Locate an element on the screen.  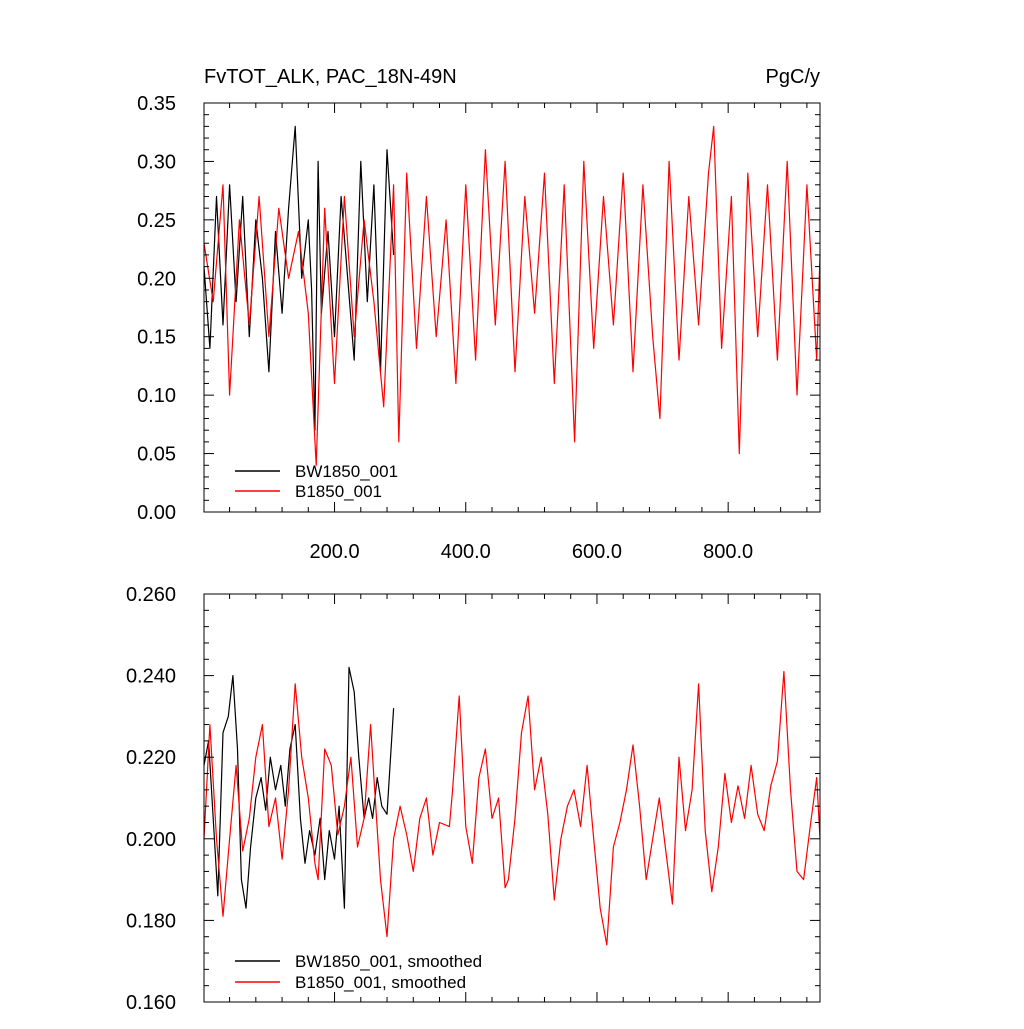
y-tick-label: 0.180 is located at coordinates (151, 921).